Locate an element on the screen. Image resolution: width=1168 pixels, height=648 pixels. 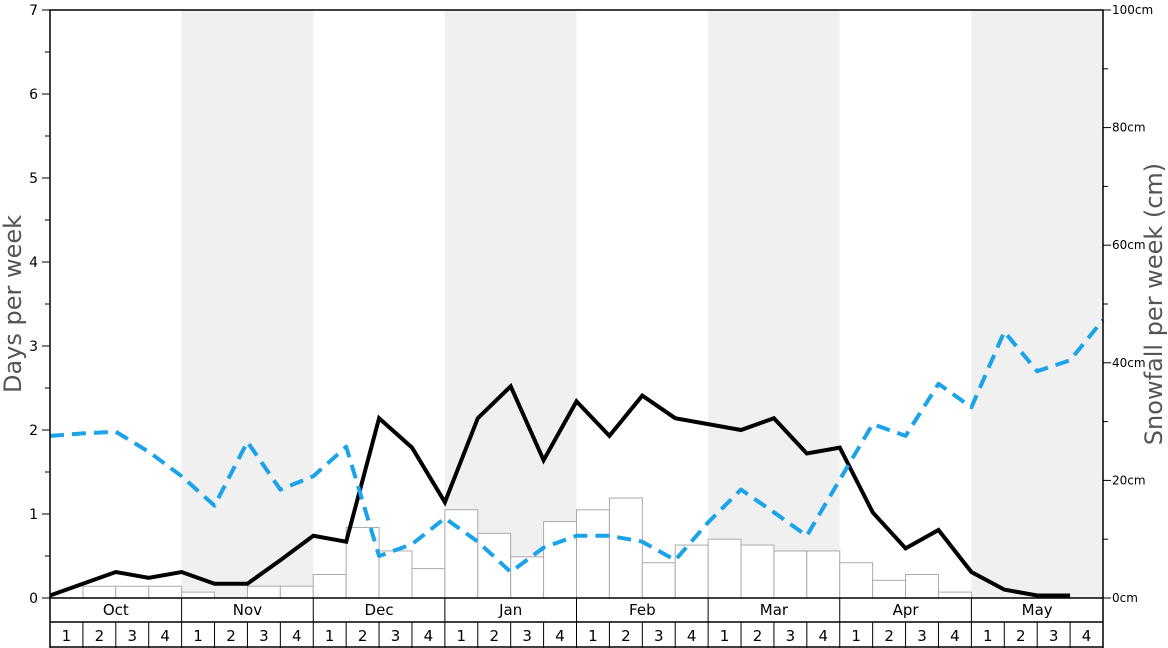
month-label: Oct is located at coordinates (116, 610).